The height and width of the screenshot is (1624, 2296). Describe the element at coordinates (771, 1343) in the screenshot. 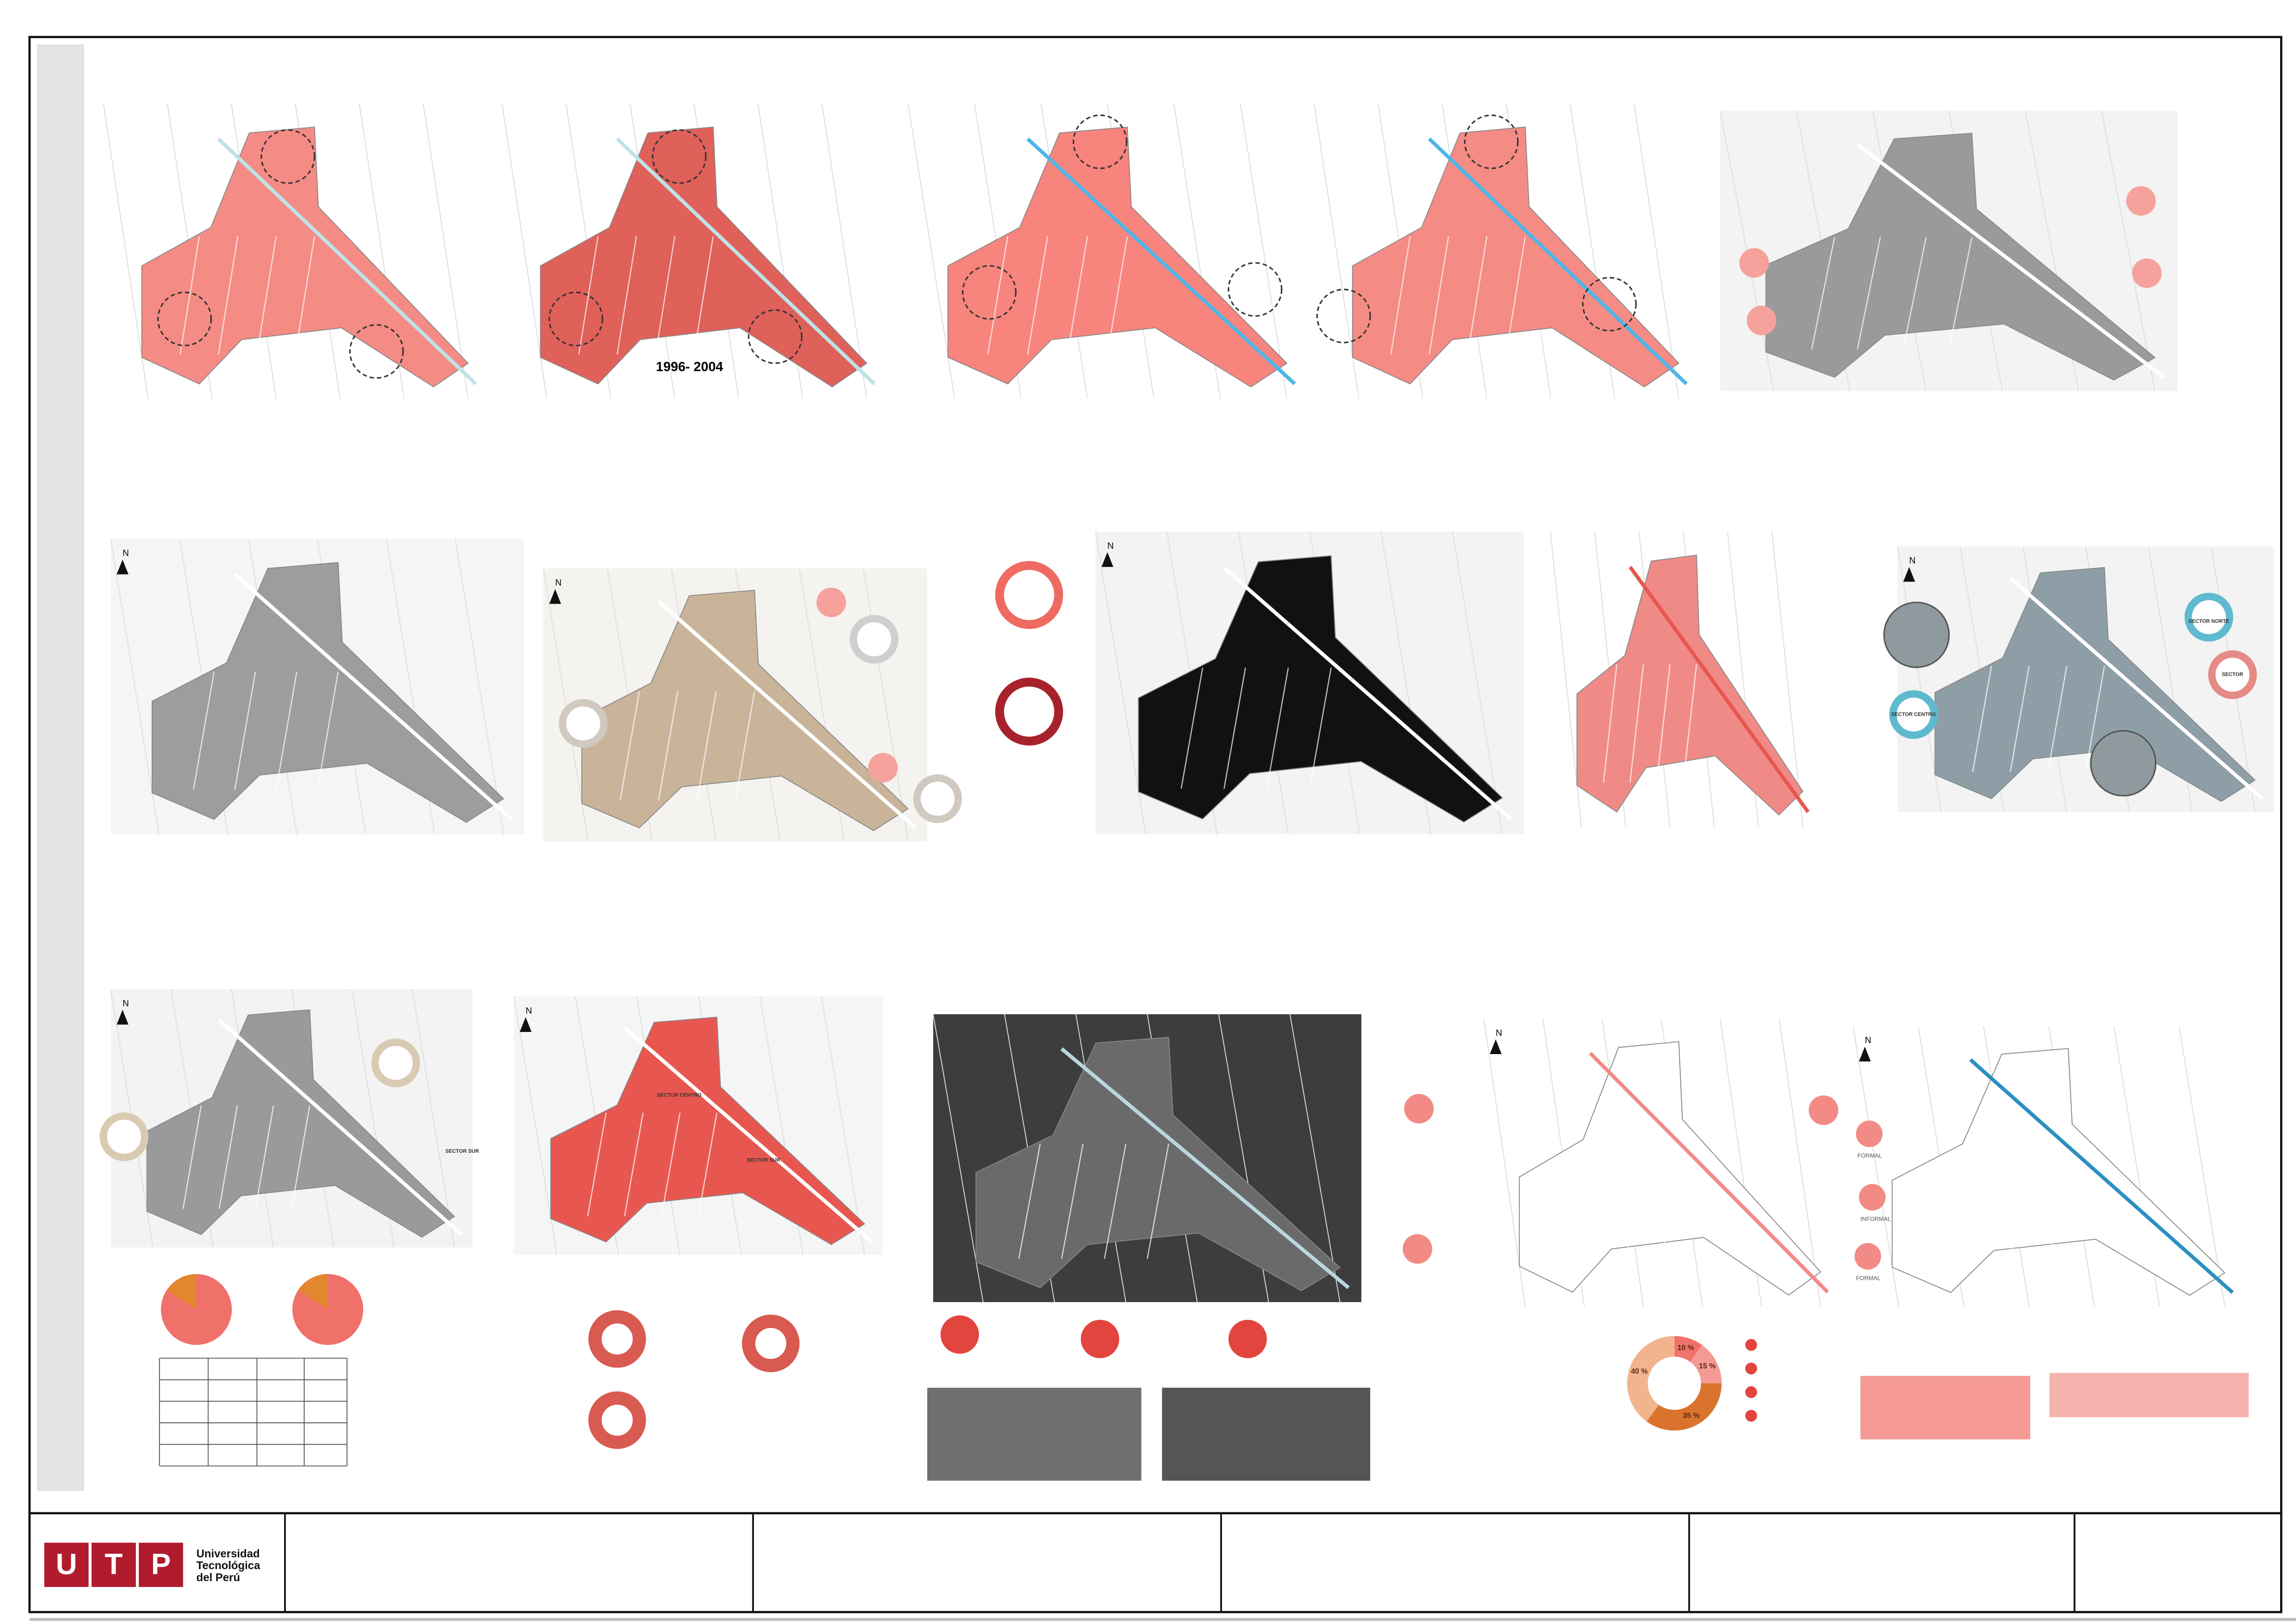

I see `small-donut` at that location.